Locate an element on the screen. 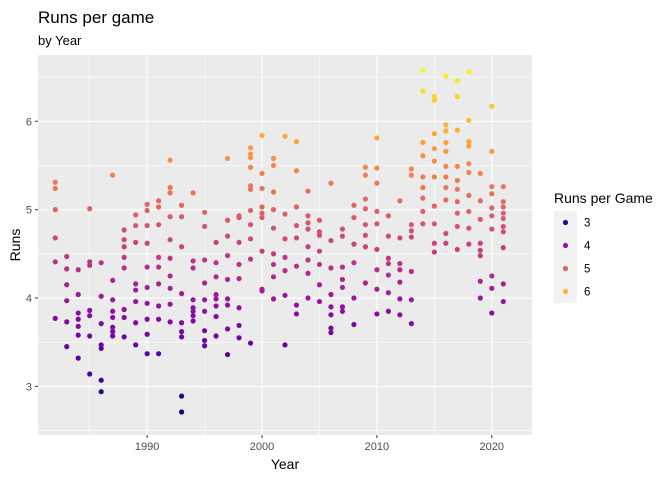 This screenshot has height=480, width=672. y-axis-title: Runs is located at coordinates (15, 245).